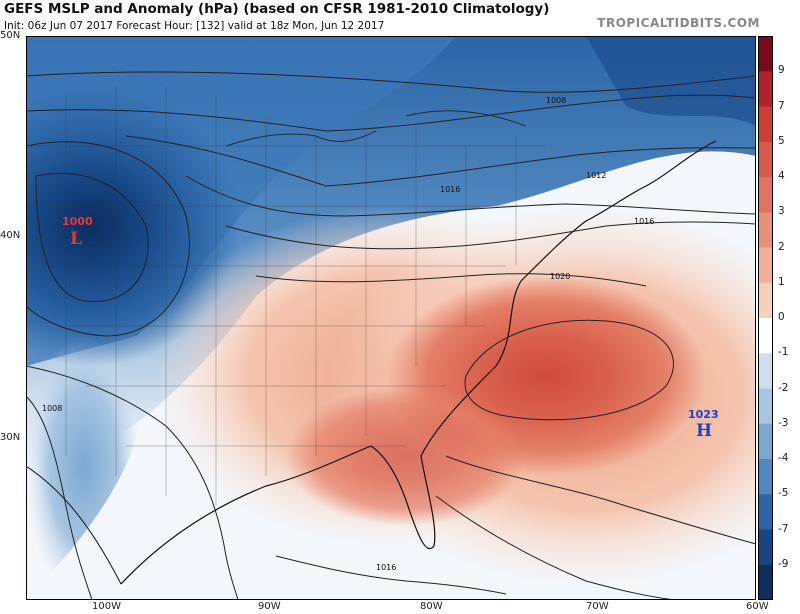 This screenshot has width=800, height=614. I want to click on negative-anomaly-northeast, so click(671, 81).